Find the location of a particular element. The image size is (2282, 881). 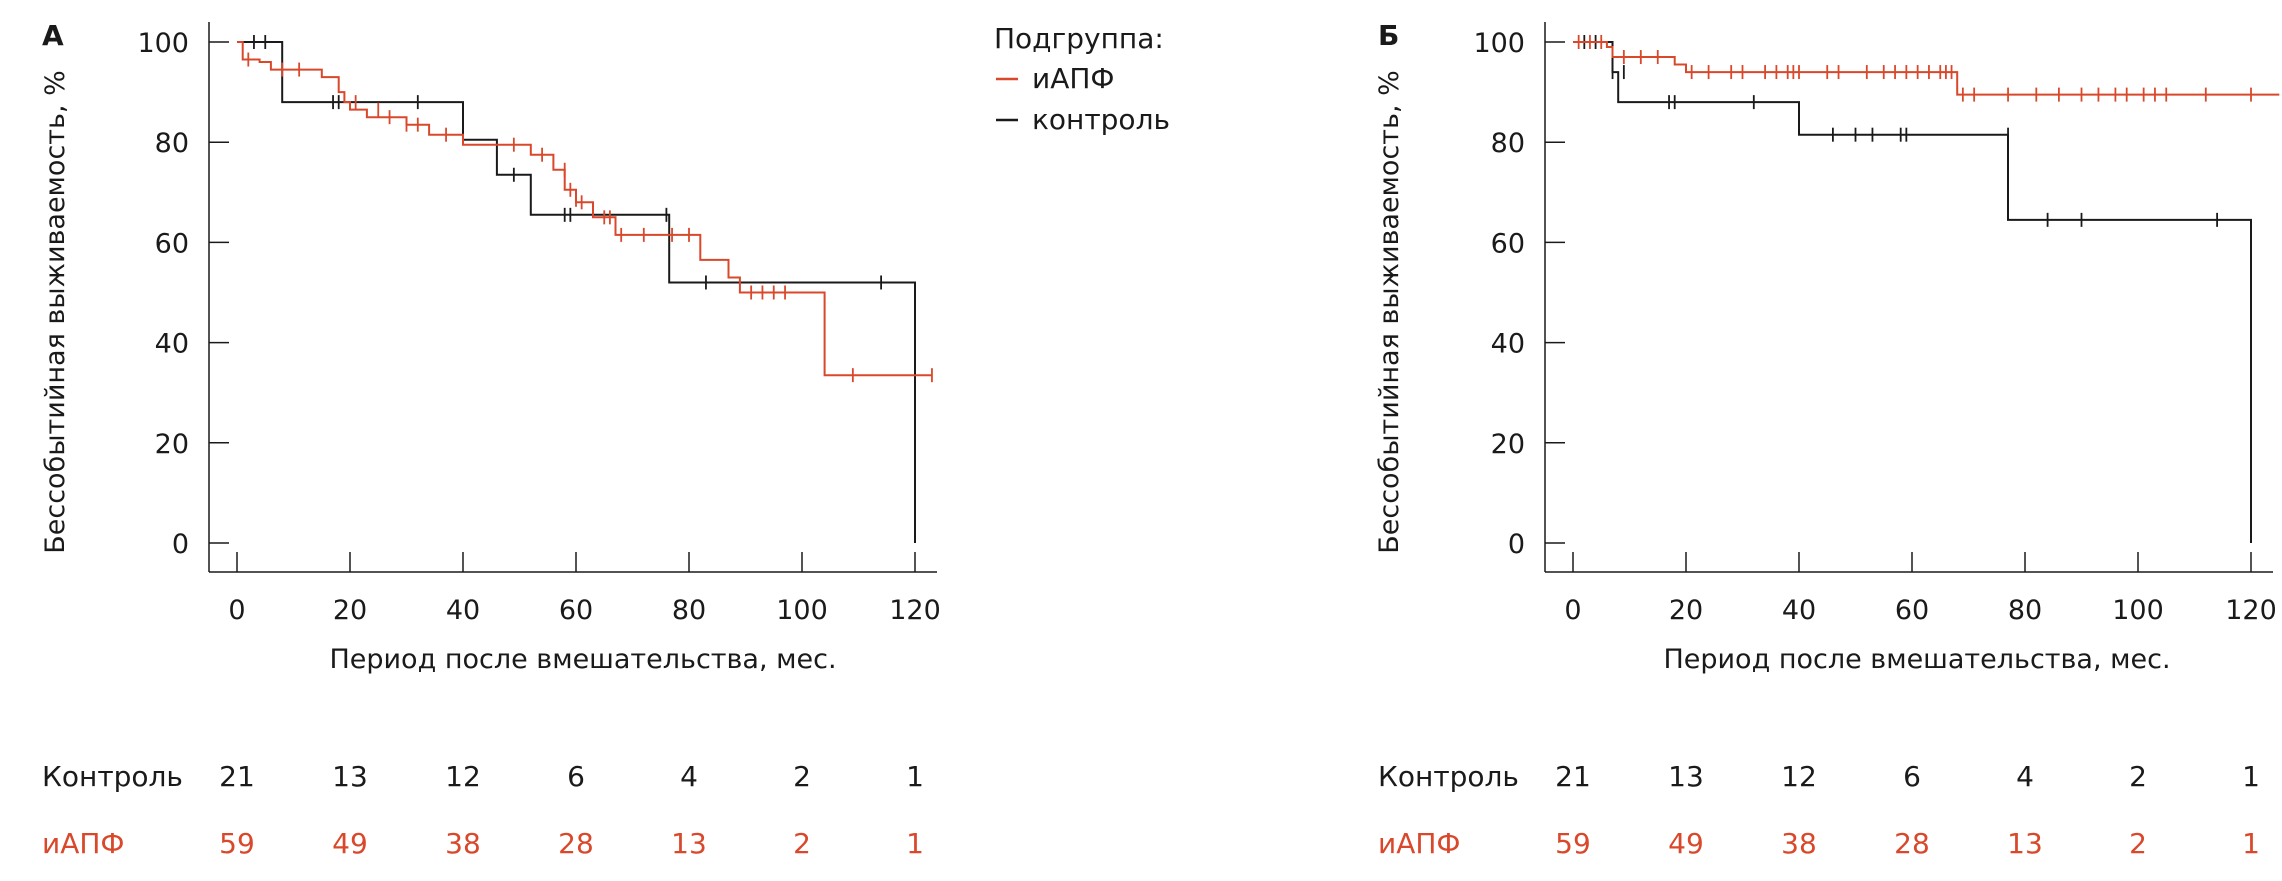

legend-label-iapf: иАПФ is located at coordinates (1073, 78).